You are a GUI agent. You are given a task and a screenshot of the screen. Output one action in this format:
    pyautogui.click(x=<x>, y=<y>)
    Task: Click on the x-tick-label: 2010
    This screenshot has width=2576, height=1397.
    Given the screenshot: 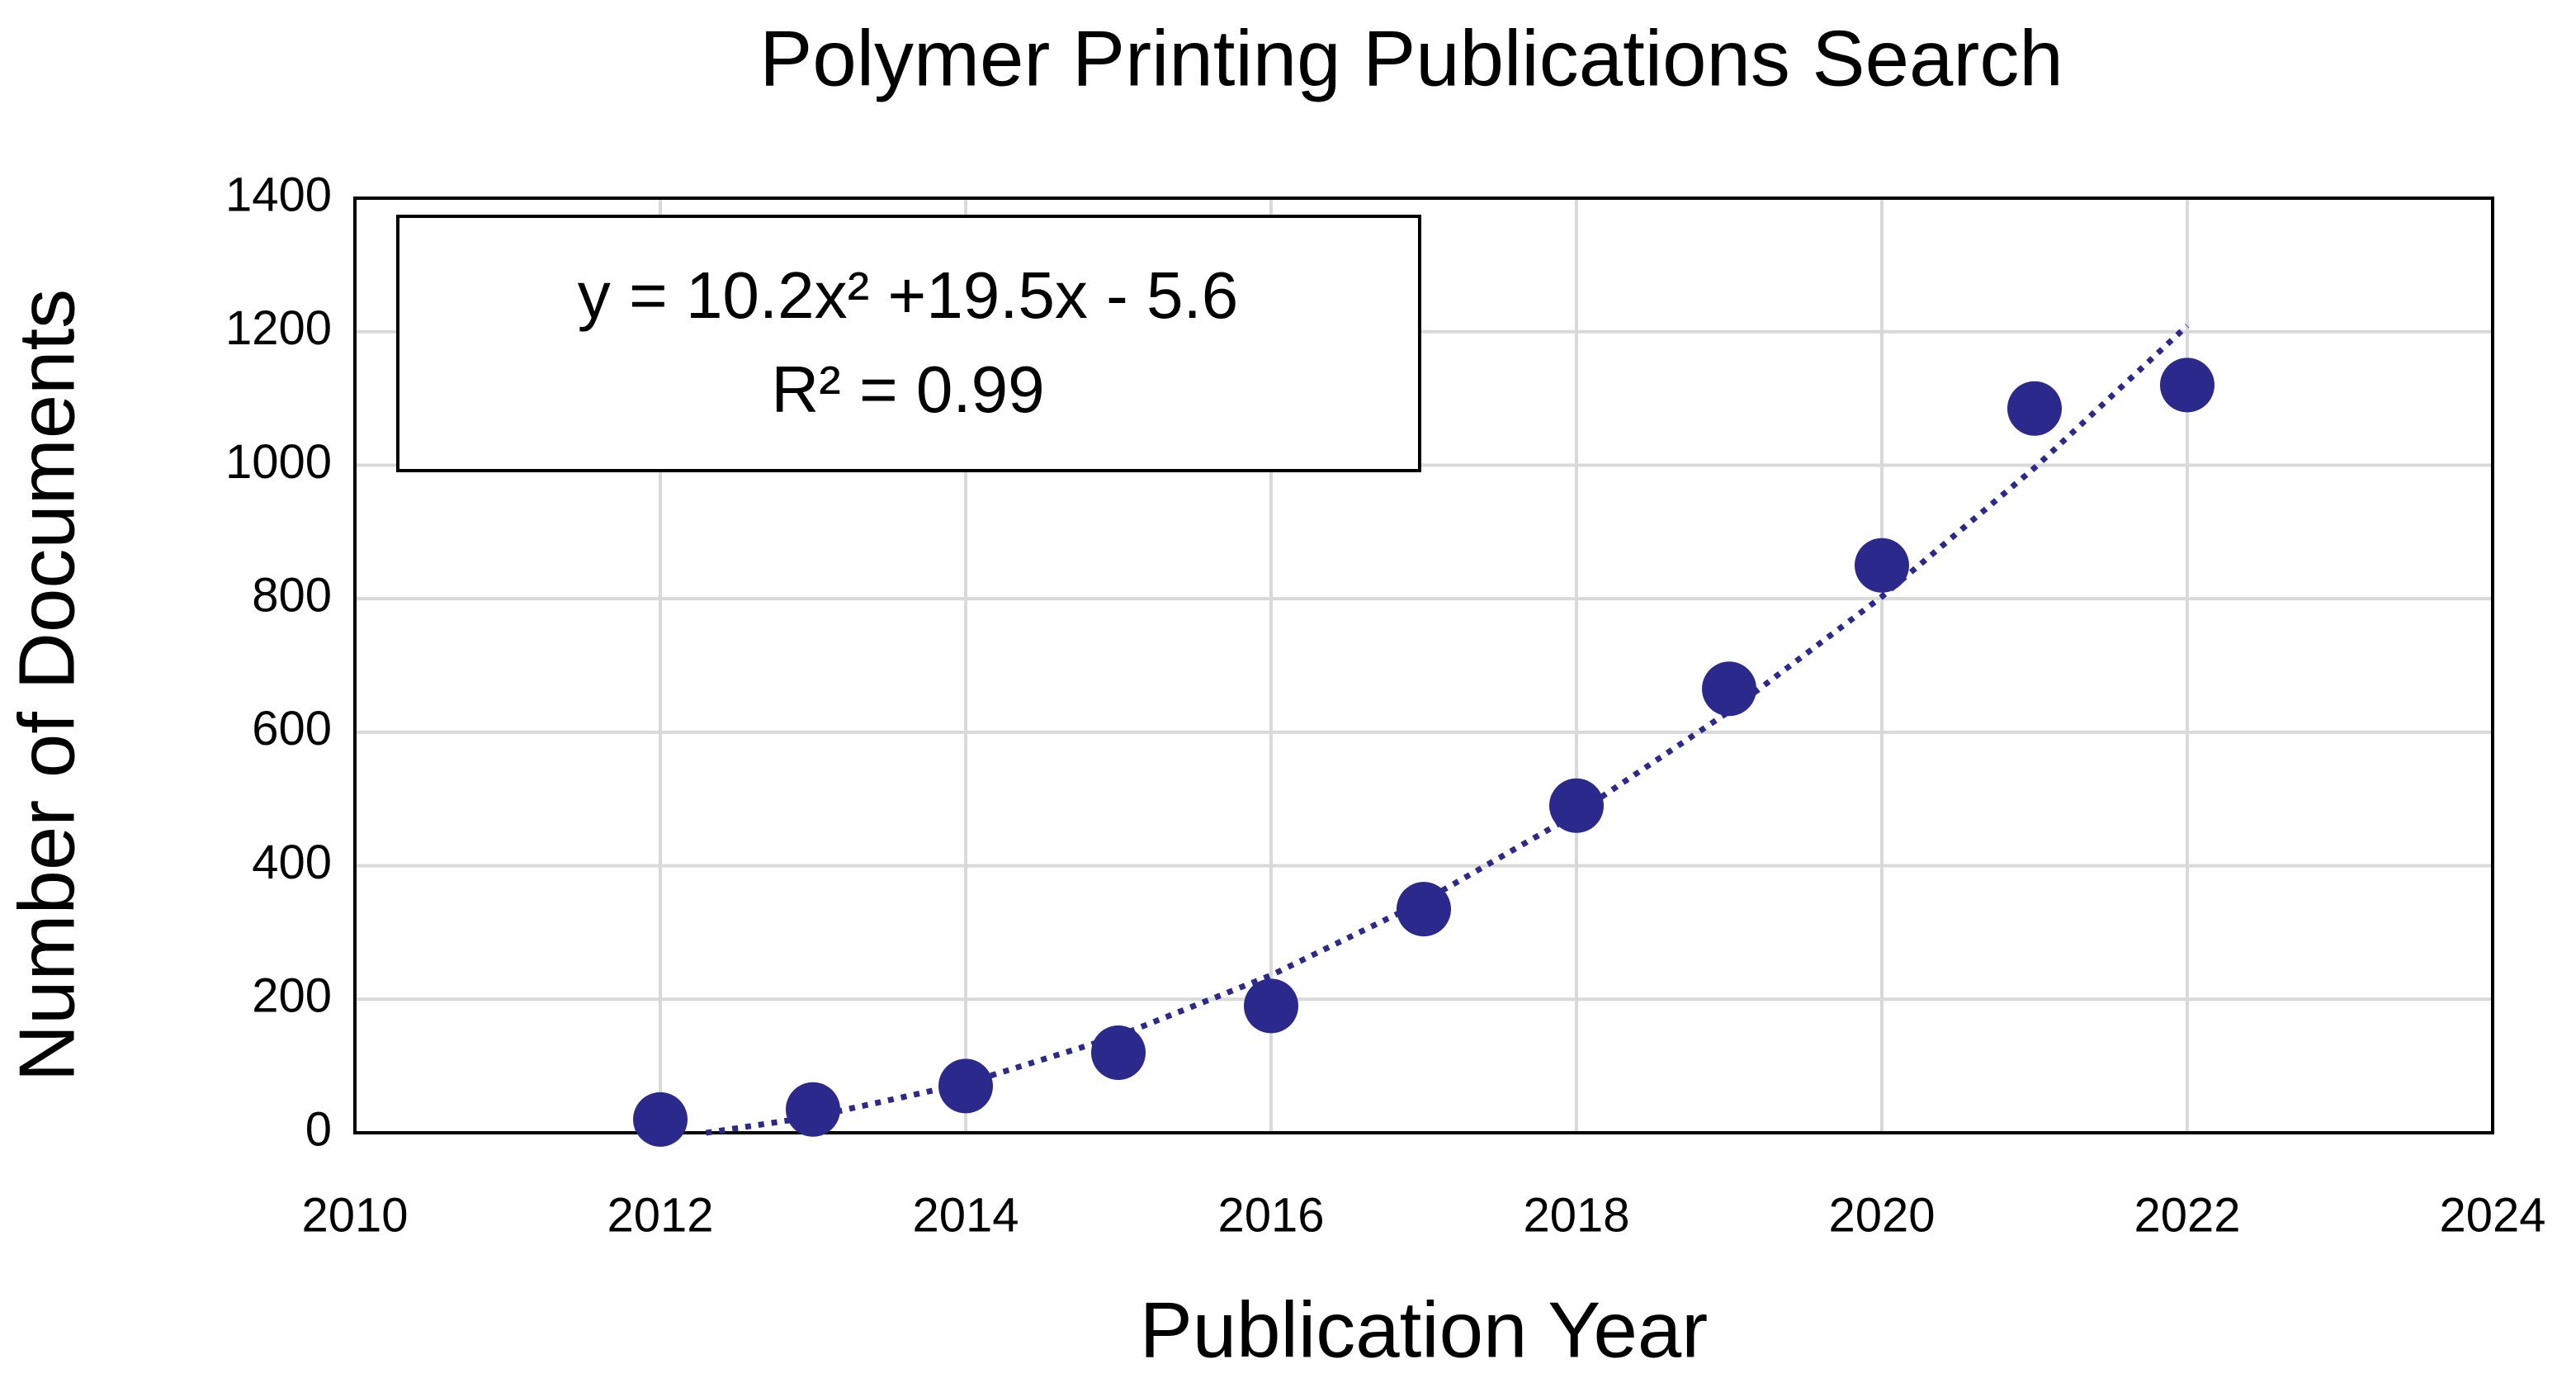 What is the action you would take?
    pyautogui.click(x=354, y=1215)
    